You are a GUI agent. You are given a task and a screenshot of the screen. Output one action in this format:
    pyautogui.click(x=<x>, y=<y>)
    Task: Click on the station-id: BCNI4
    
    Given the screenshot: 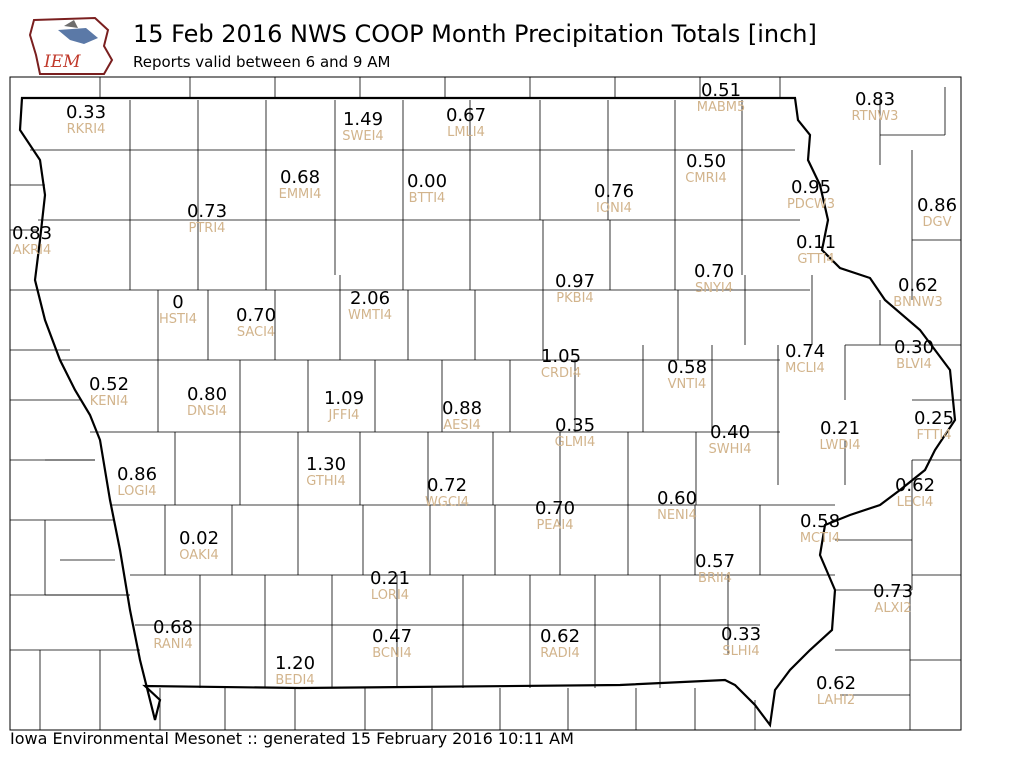 What is the action you would take?
    pyautogui.click(x=392, y=653)
    